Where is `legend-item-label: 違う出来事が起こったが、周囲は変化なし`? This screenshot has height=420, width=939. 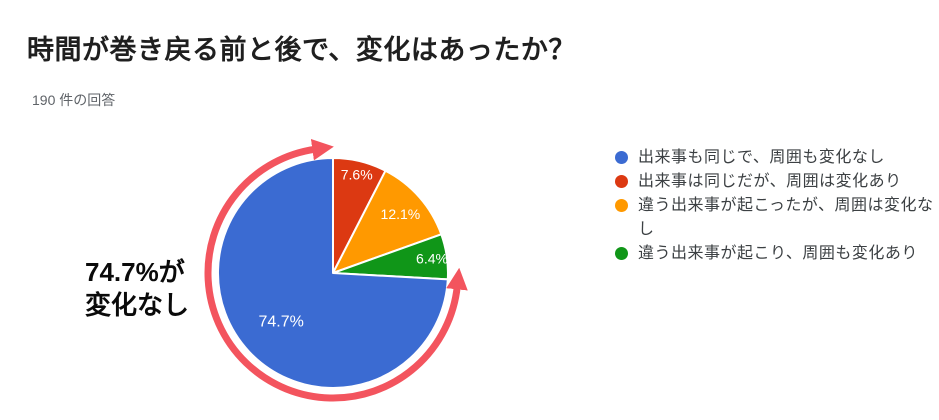
legend-item-label: 違う出来事が起こったが、周囲は変化なし is located at coordinates (786, 217).